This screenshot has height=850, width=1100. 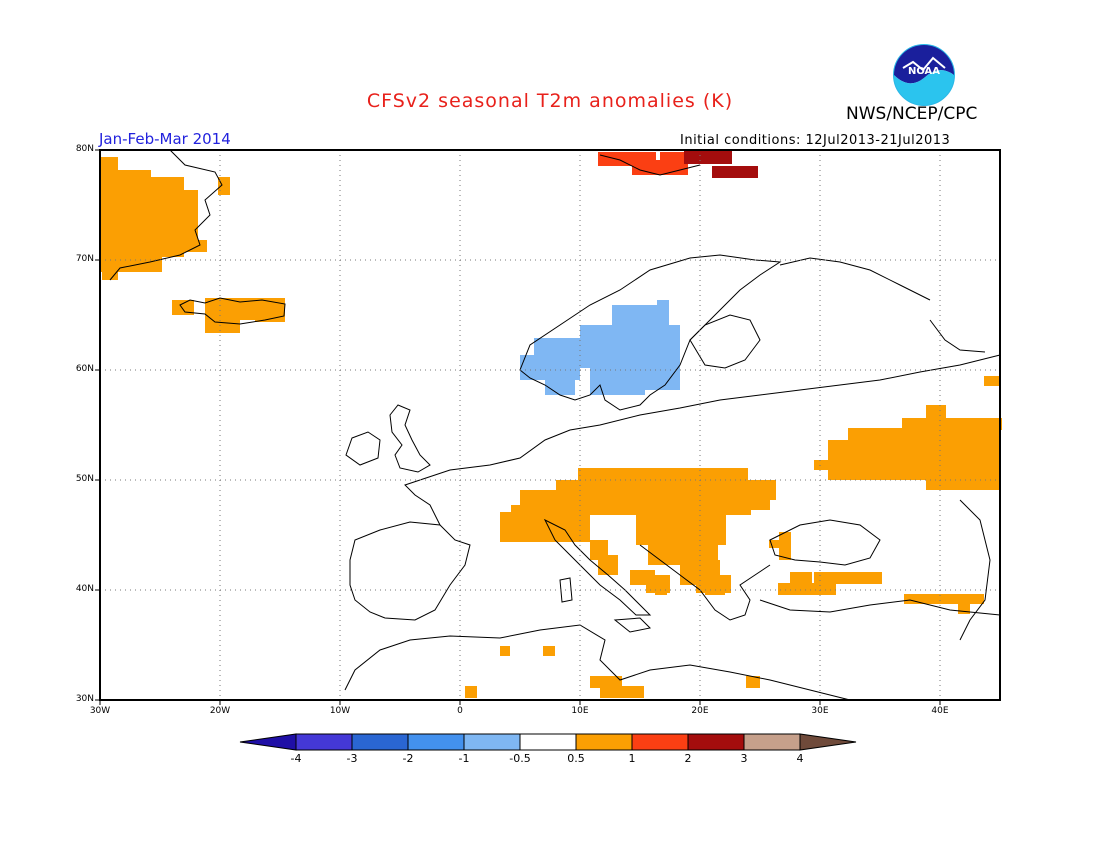 What do you see at coordinates (84, 259) in the screenshot?
I see `lat-label: 70N` at bounding box center [84, 259].